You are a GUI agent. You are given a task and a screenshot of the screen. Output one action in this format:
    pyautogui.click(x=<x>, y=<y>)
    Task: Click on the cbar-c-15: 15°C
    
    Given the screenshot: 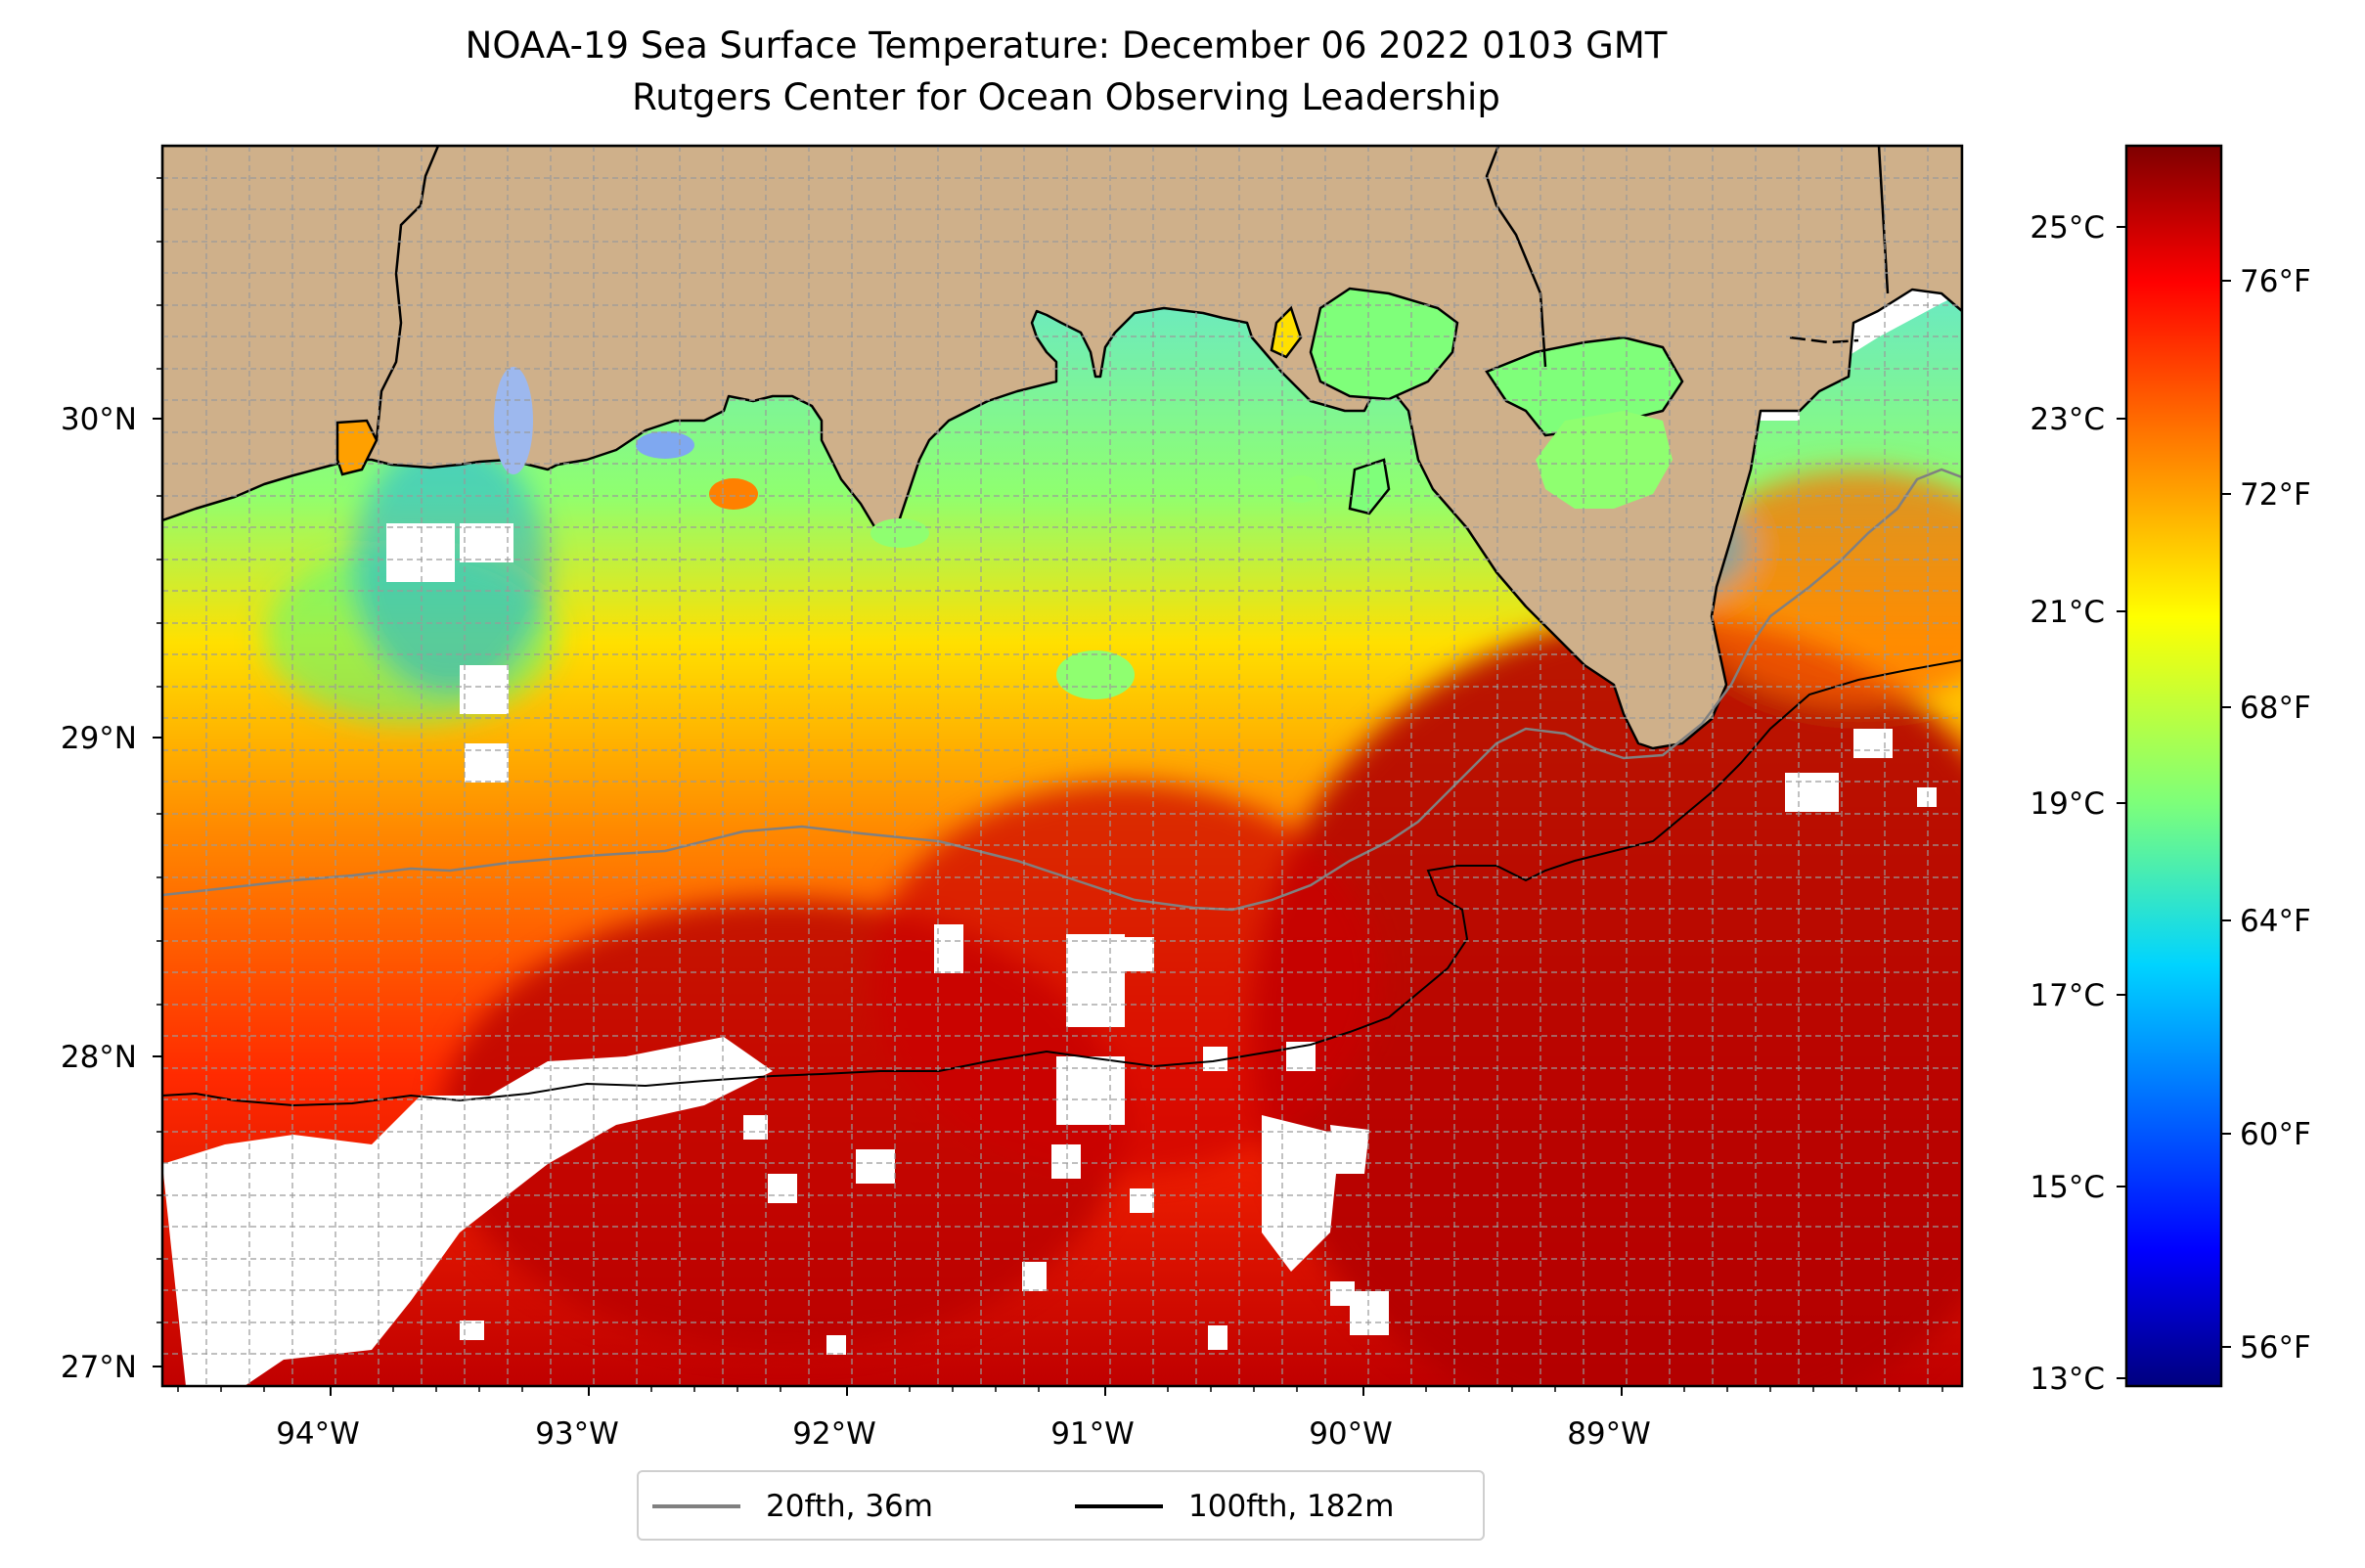 What is the action you would take?
    pyautogui.click(x=2067, y=1187)
    